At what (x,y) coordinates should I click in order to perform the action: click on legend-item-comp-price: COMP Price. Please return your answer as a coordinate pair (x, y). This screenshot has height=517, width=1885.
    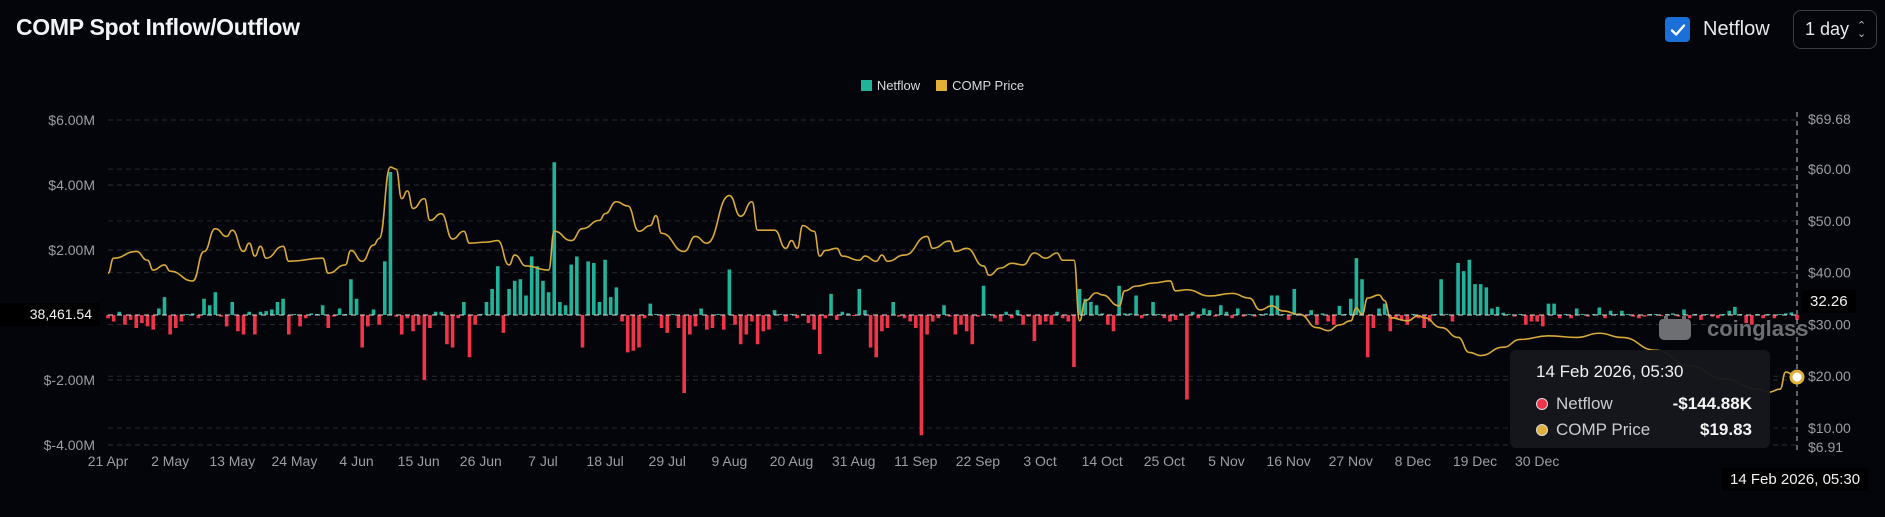
    Looking at the image, I should click on (980, 85).